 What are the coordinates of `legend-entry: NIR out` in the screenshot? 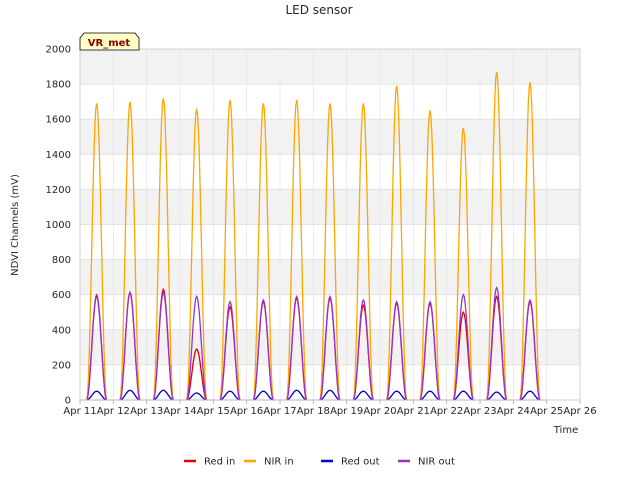 It's located at (426, 462).